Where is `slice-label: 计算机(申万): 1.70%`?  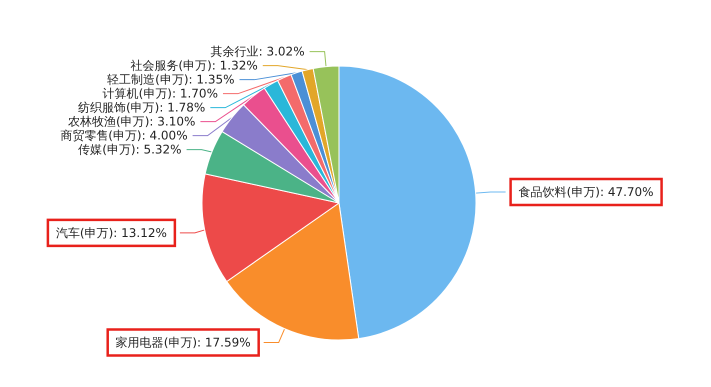
slice-label: 计算机(申万): 1.70% is located at coordinates (160, 93).